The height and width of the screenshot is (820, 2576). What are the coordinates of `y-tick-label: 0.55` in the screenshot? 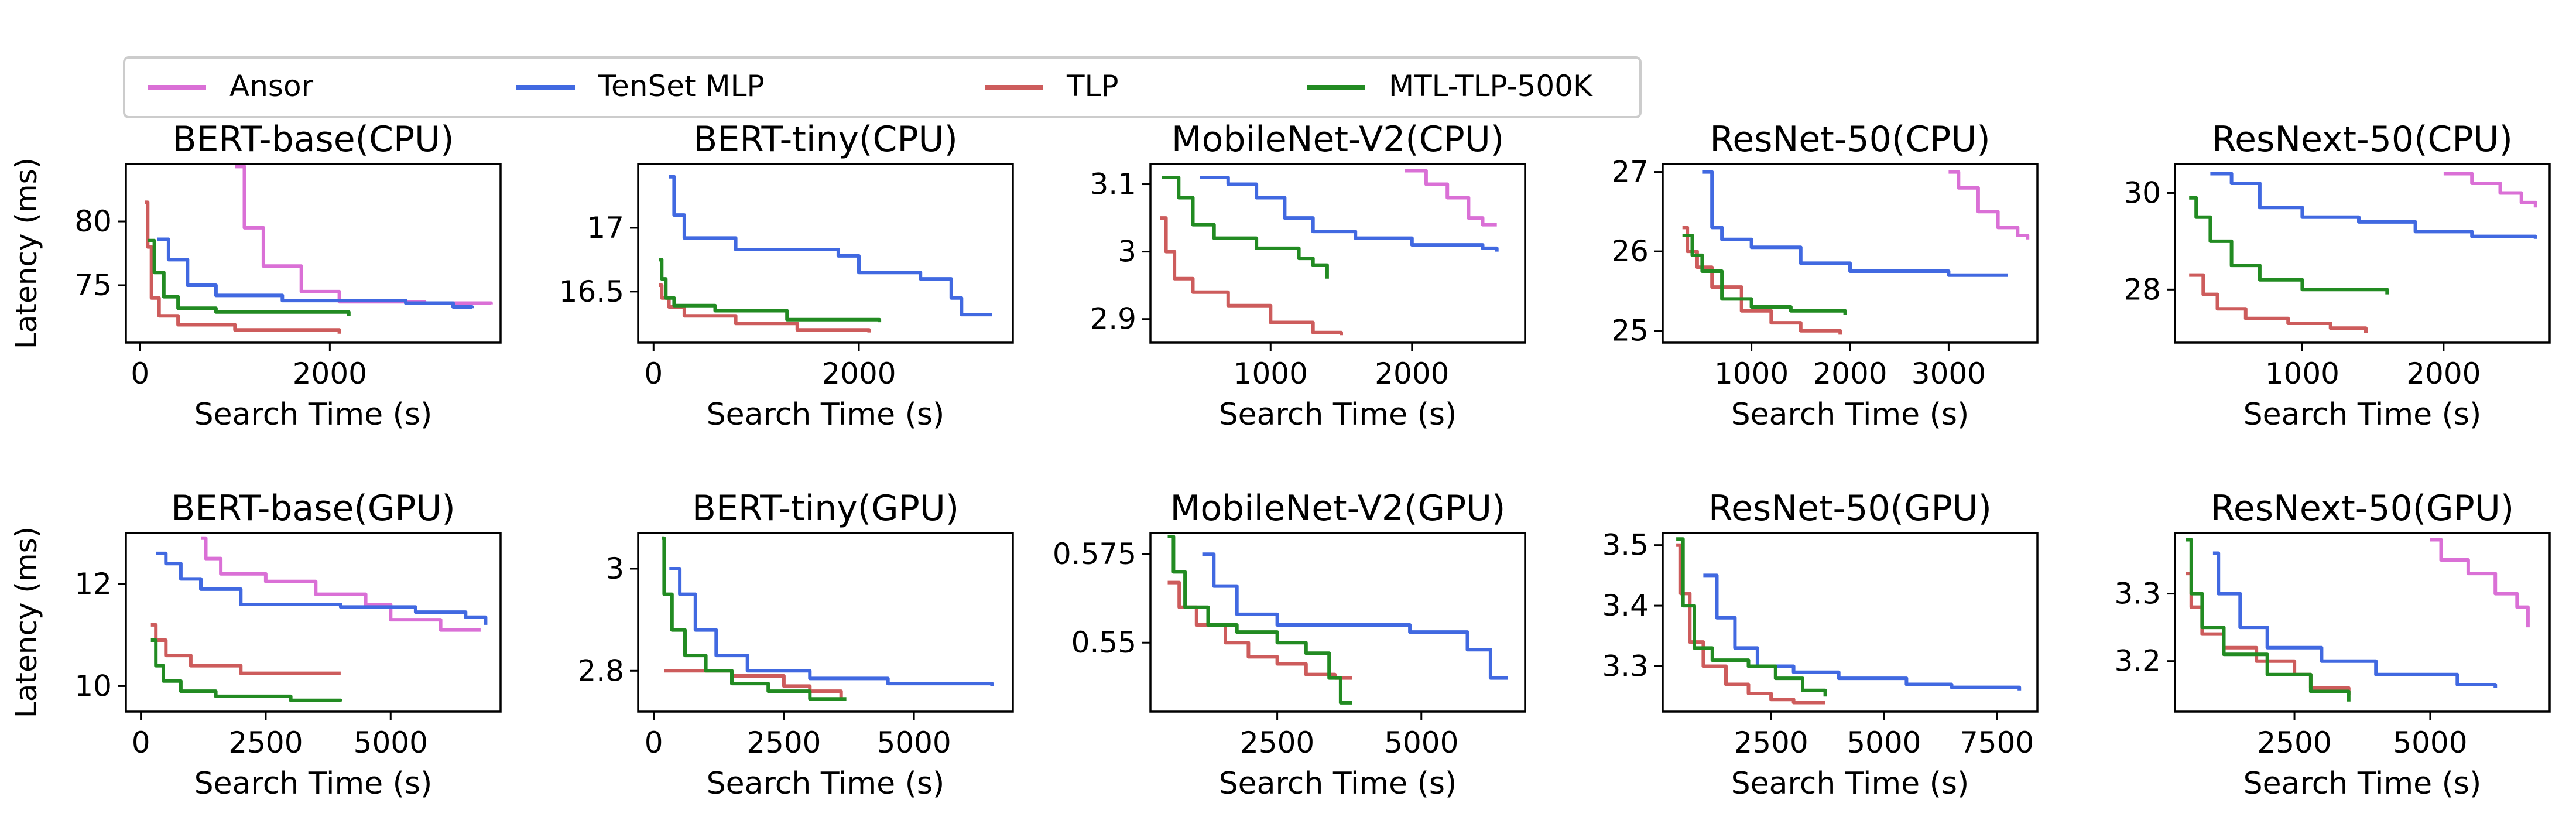 It's located at (1103, 643).